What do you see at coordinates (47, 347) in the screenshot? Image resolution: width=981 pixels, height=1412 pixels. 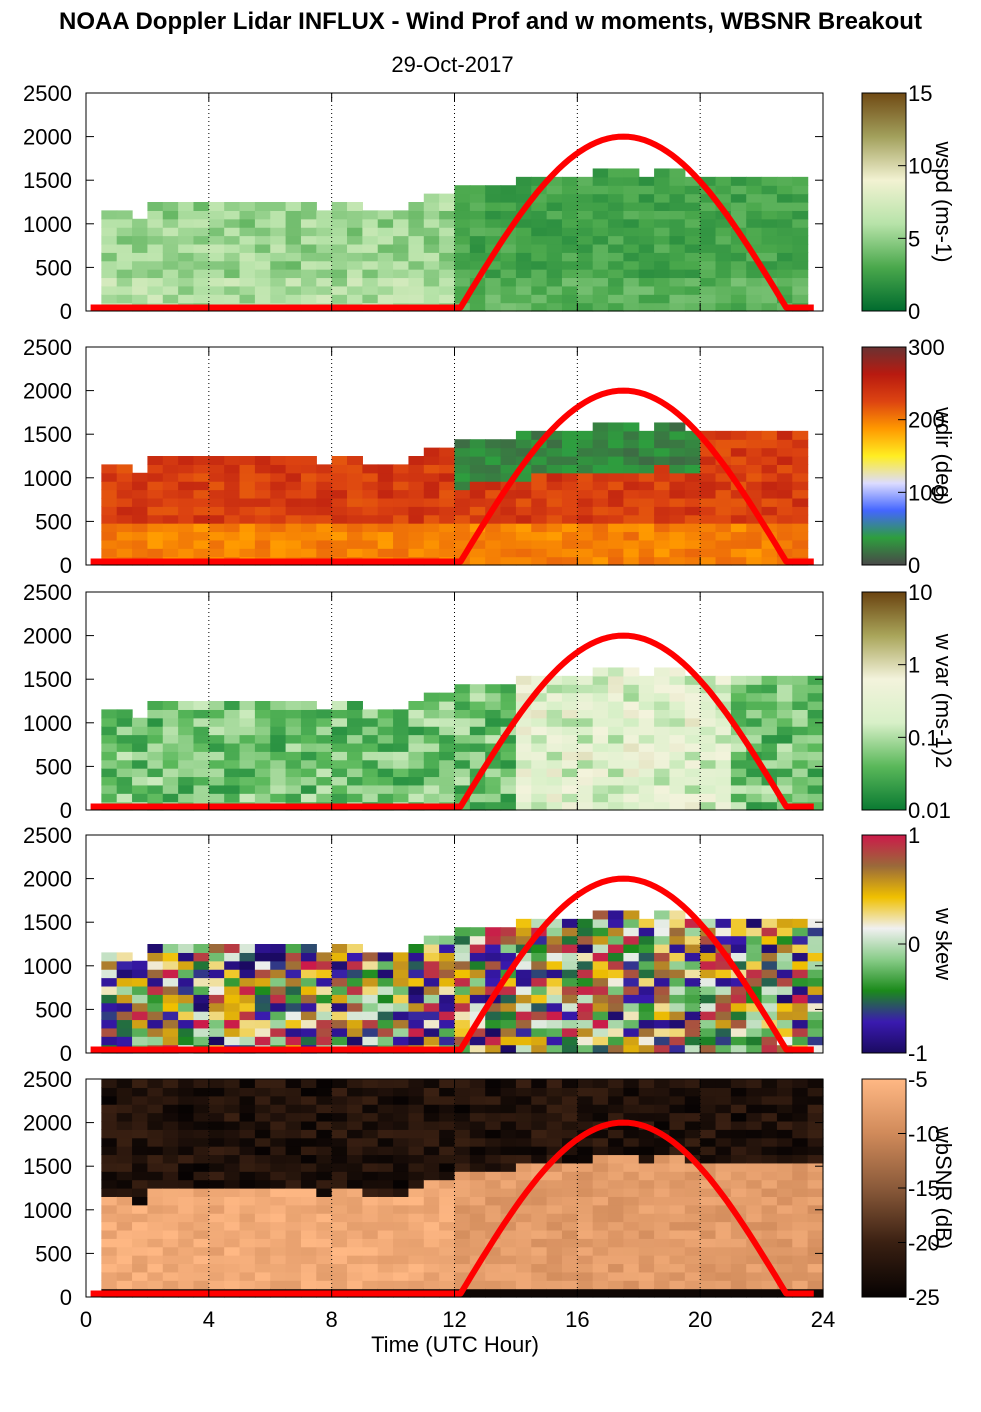 I see `y-tick-label: 2500` at bounding box center [47, 347].